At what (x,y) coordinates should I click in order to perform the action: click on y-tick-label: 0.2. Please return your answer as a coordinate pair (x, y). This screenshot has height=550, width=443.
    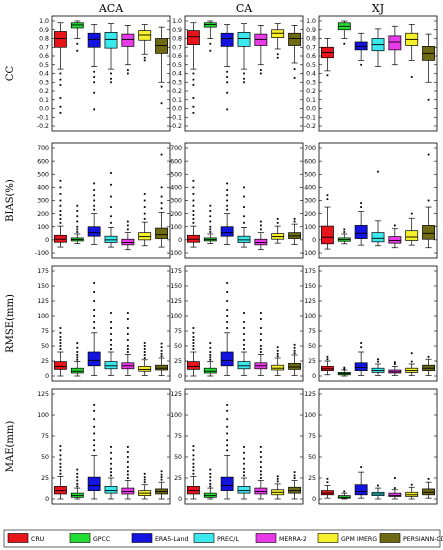
    Looking at the image, I should click on (44, 91).